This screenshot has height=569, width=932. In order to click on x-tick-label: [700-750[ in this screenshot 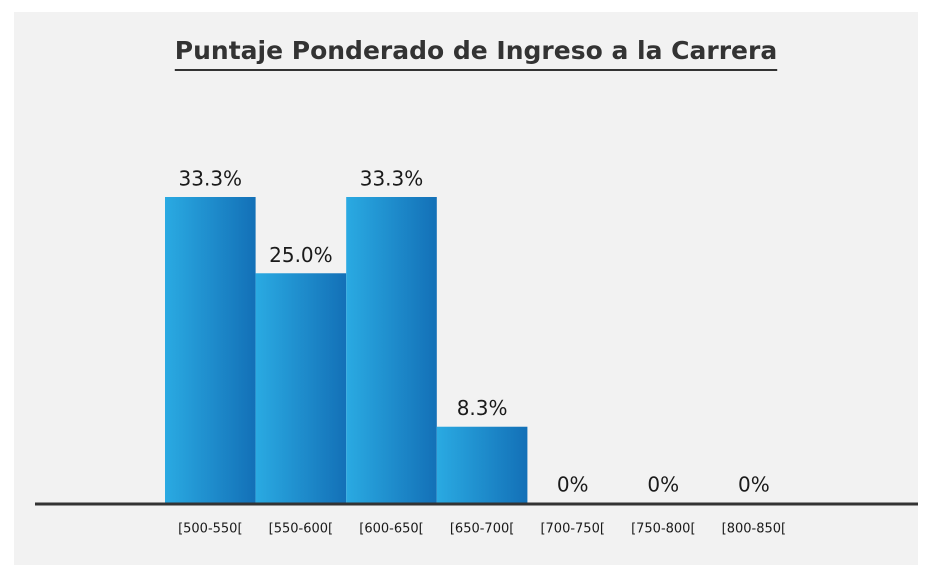, I will do `click(572, 529)`.